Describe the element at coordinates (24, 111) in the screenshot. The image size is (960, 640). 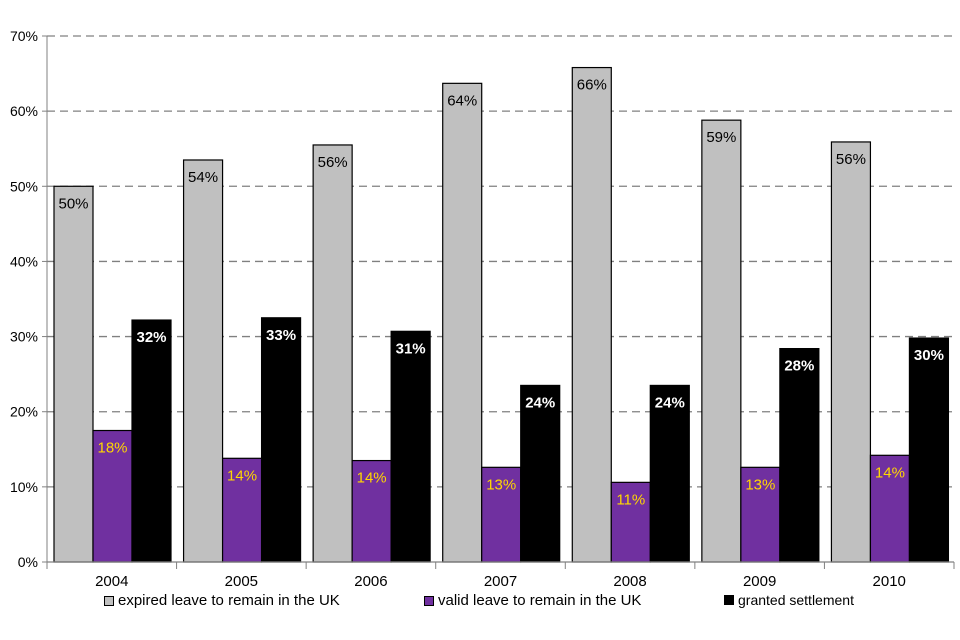
I see `y-tick-label: 60%` at that location.